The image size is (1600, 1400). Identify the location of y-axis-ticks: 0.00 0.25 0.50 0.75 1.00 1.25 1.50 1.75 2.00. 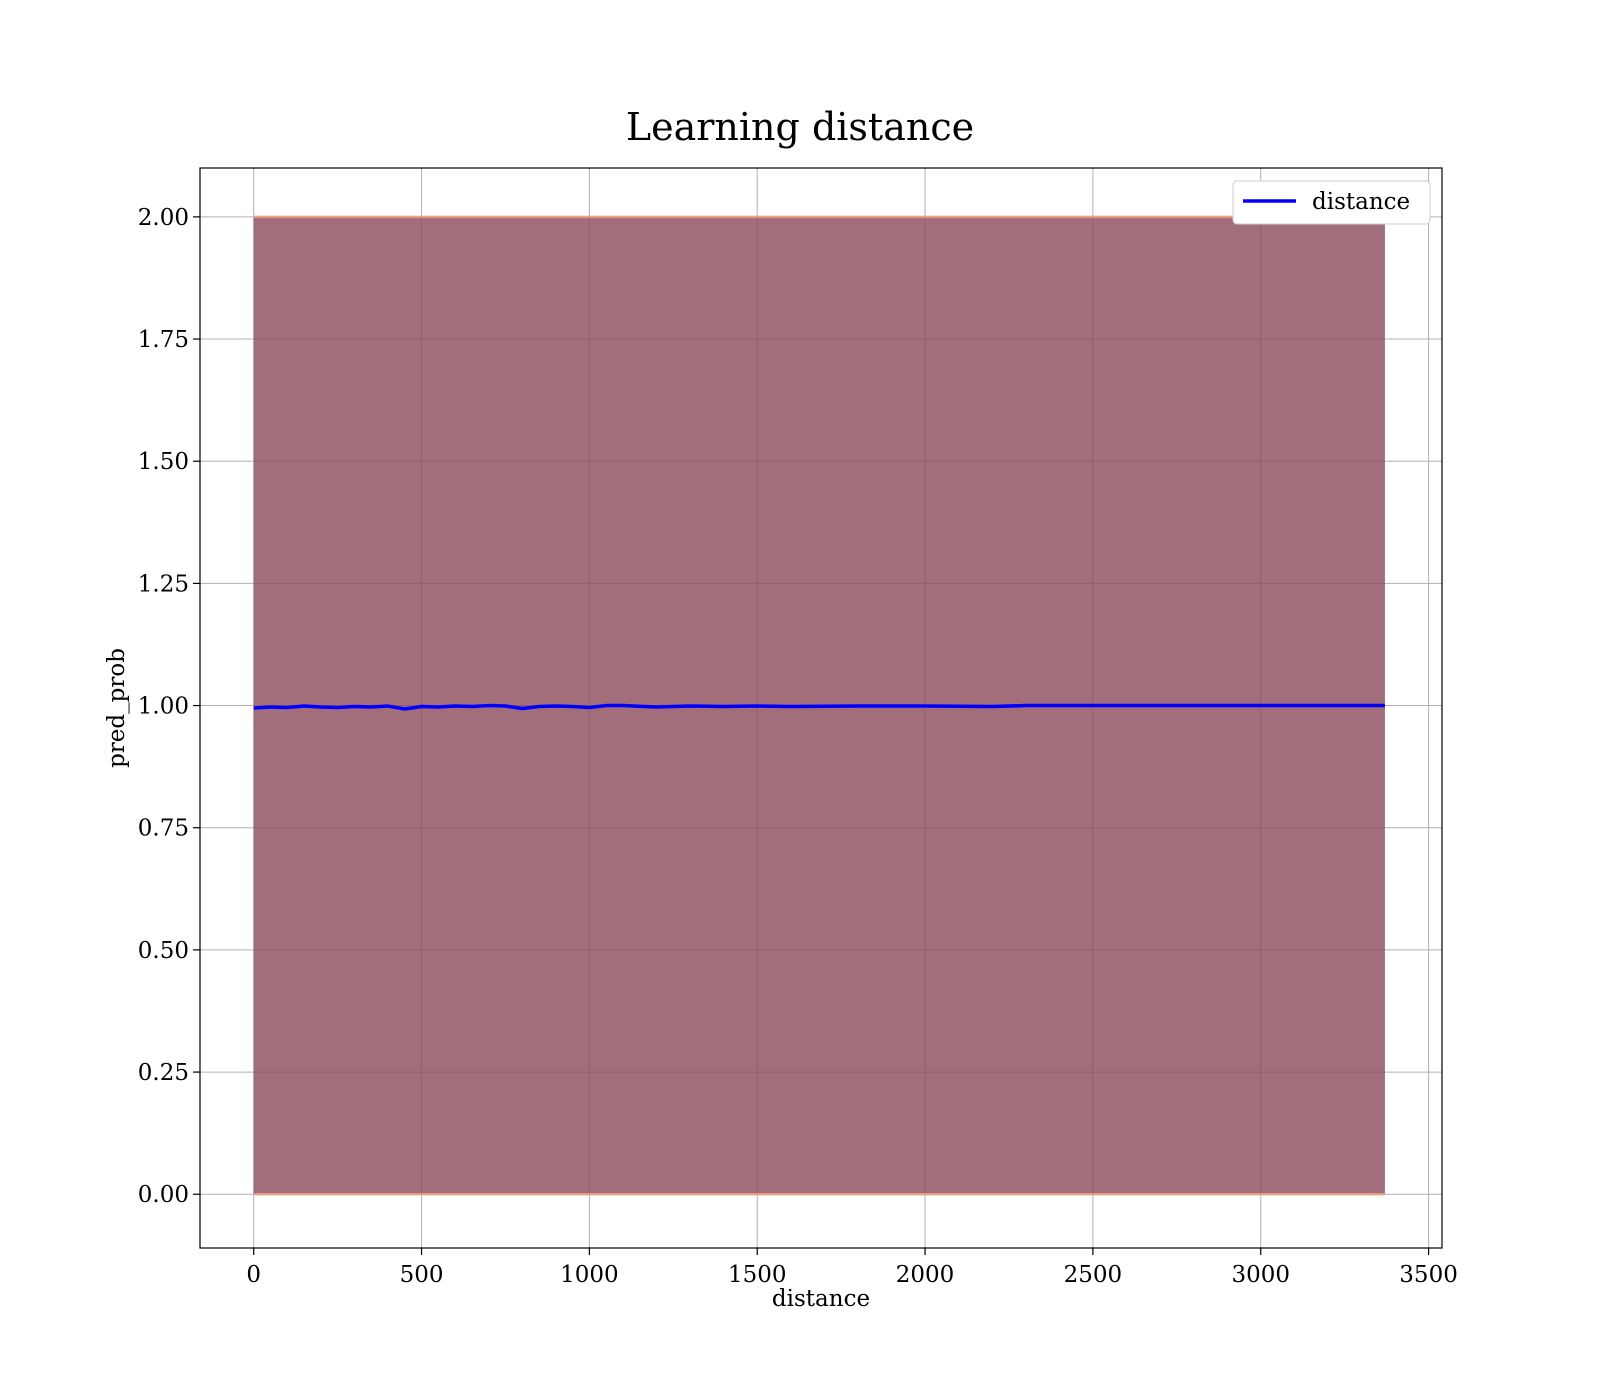
(169, 706).